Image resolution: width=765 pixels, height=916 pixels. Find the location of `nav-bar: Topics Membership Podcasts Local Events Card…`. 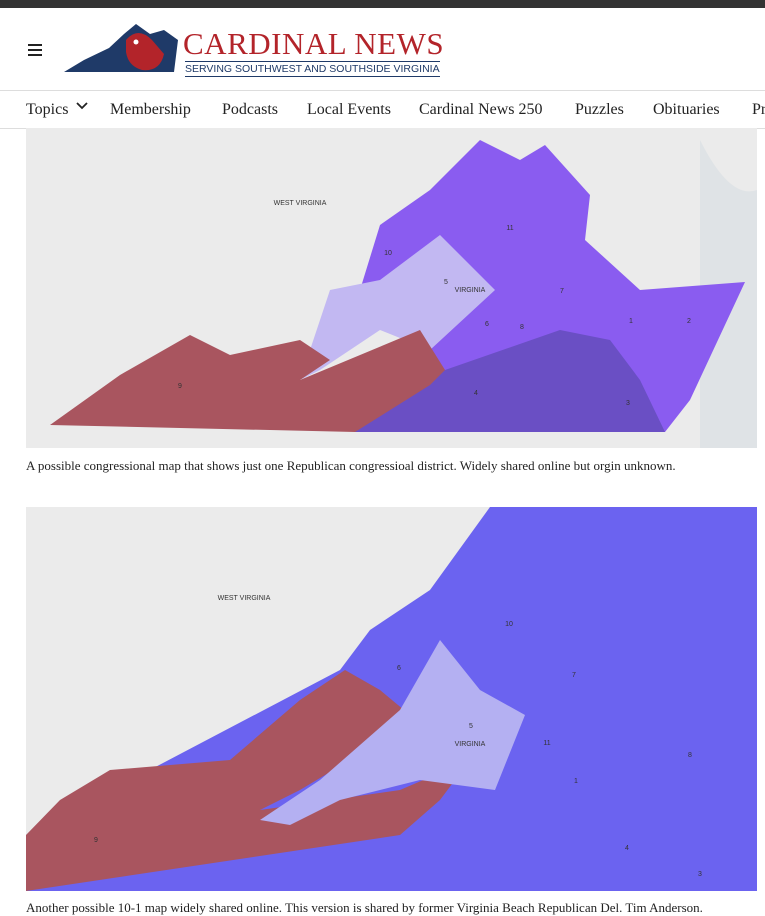

nav-bar: Topics Membership Podcasts Local Events Card… is located at coordinates (382, 110).